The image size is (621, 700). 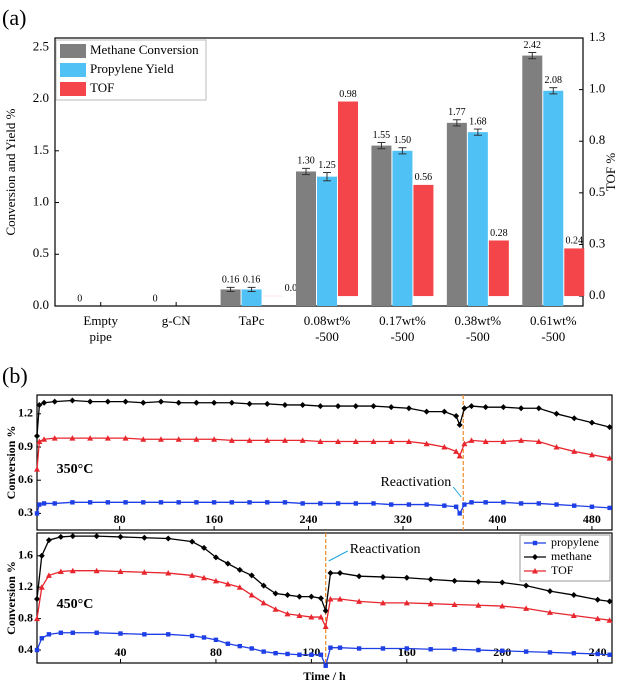 I want to click on x-tick-label: TaPc, so click(x=252, y=320).